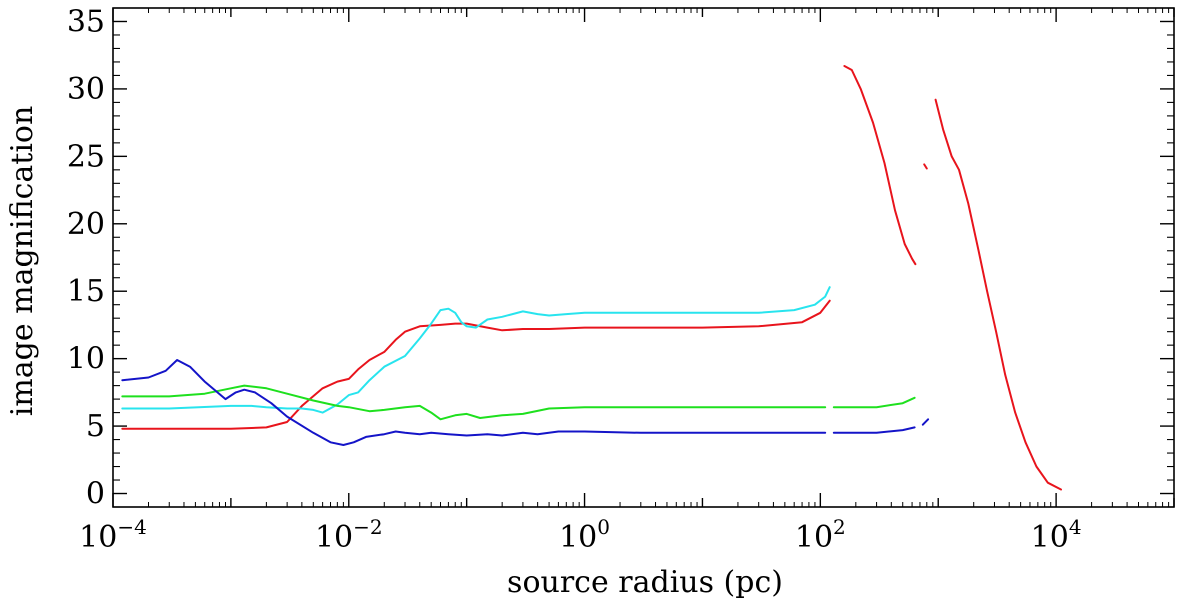 This screenshot has height=608, width=1188. I want to click on y-tick-label: 5, so click(95, 426).